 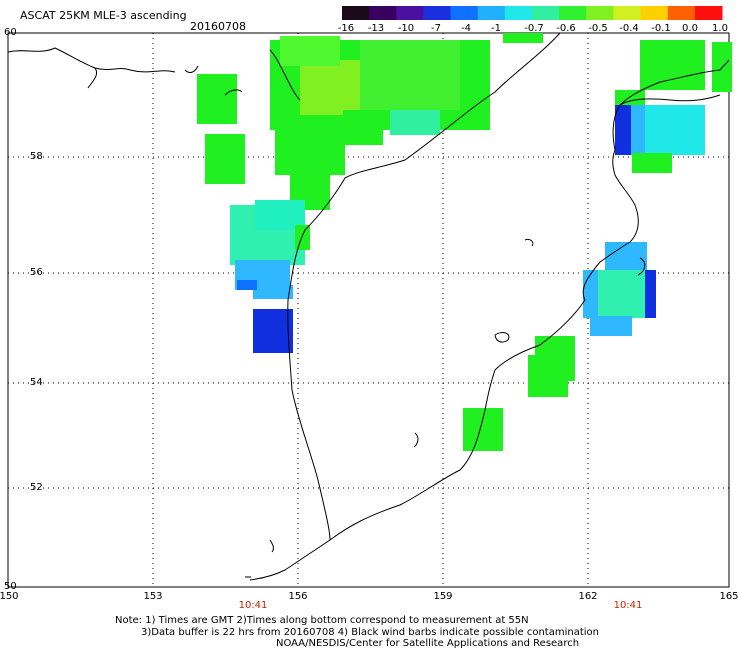 What do you see at coordinates (661, 28) in the screenshot?
I see `colorbar-label: -0.1` at bounding box center [661, 28].